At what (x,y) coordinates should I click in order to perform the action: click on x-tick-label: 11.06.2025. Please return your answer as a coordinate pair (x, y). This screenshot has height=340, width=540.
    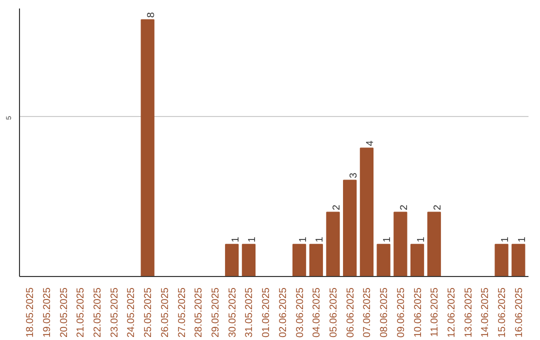
    Looking at the image, I should click on (435, 312).